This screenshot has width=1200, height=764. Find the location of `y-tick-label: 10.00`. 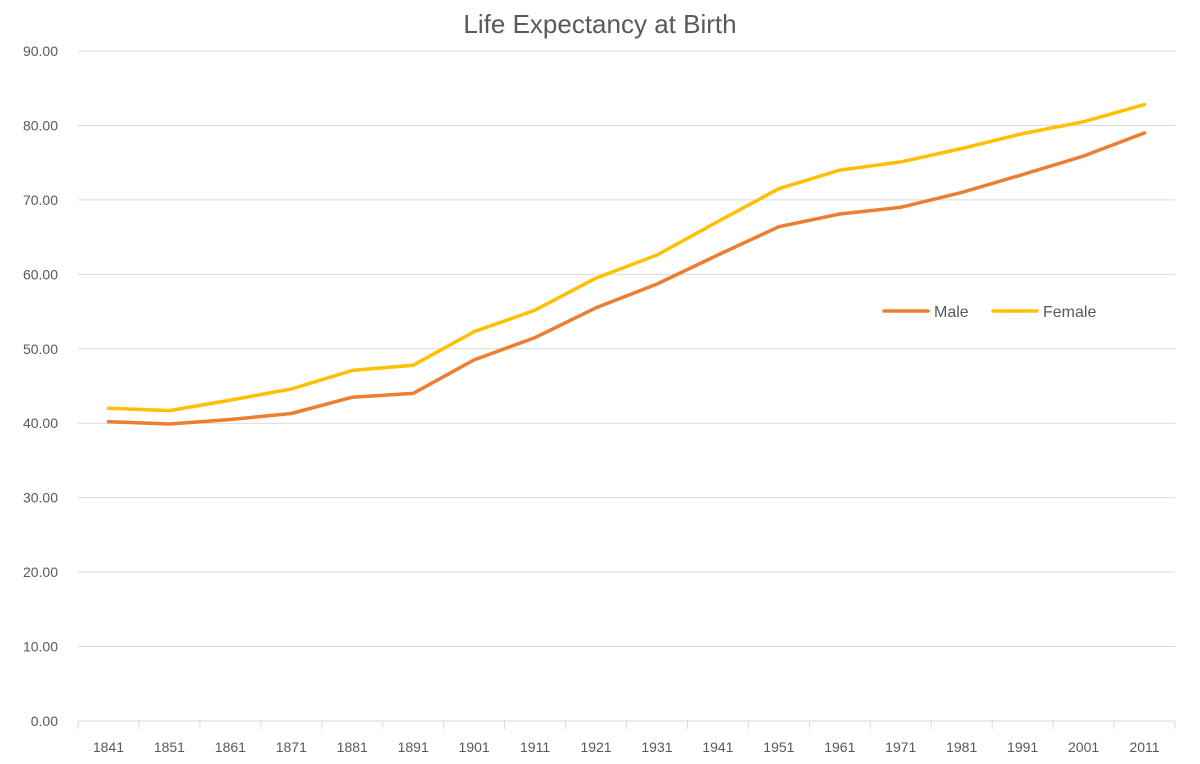

y-tick-label: 10.00 is located at coordinates (40, 647).